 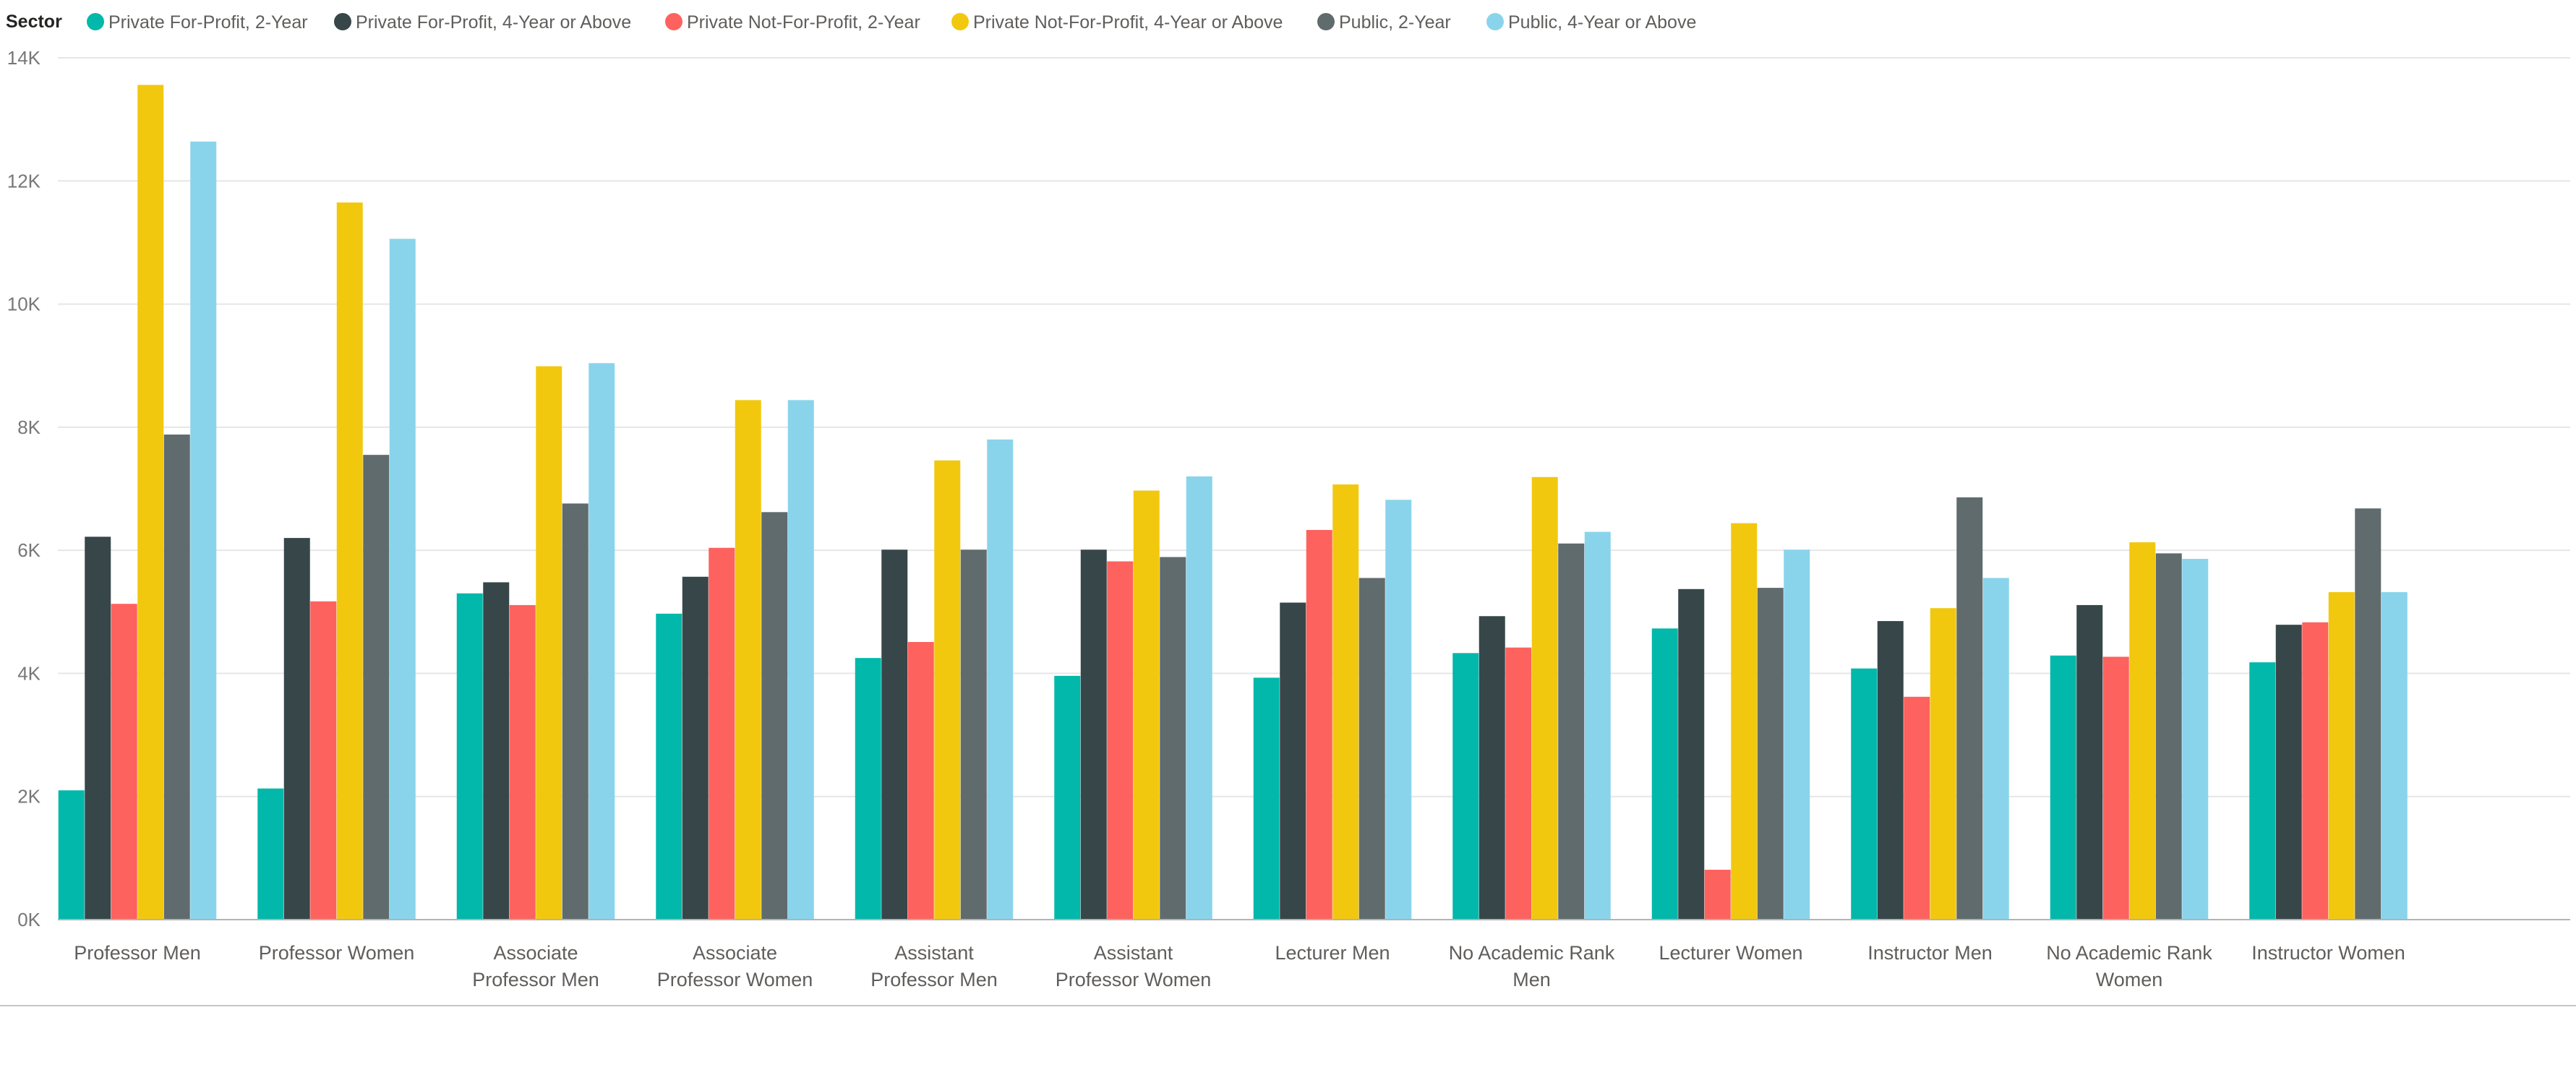 I want to click on legend-item: Private For-Profit, 4-Year or Above, so click(x=483, y=22).